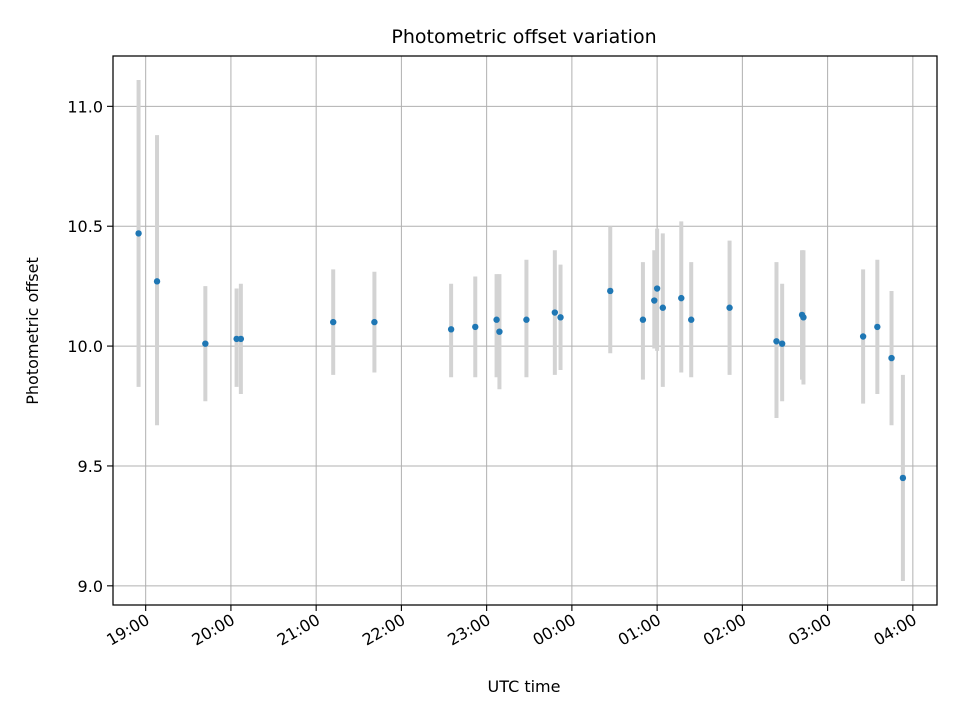 This screenshot has width=960, height=720. Describe the element at coordinates (90, 466) in the screenshot. I see `y-tick-label: 9.5` at that location.